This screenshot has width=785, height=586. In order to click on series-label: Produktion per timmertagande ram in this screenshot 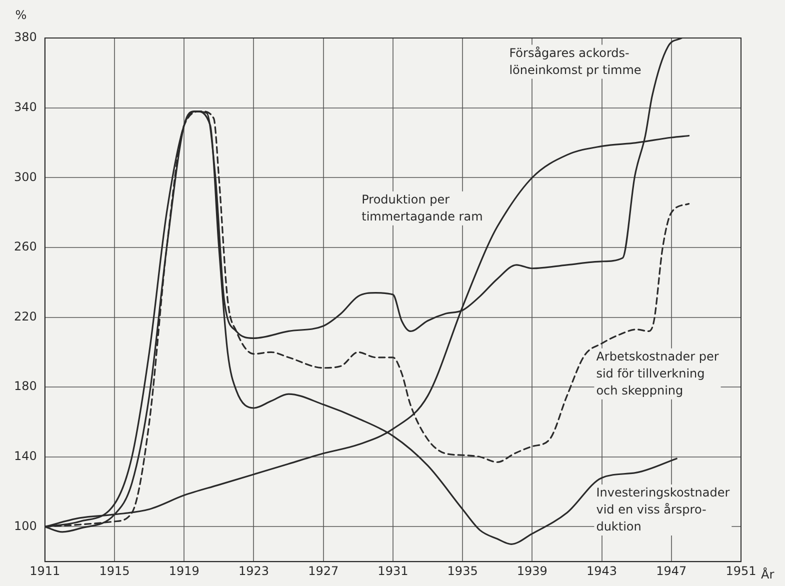, I will do `click(422, 208)`.